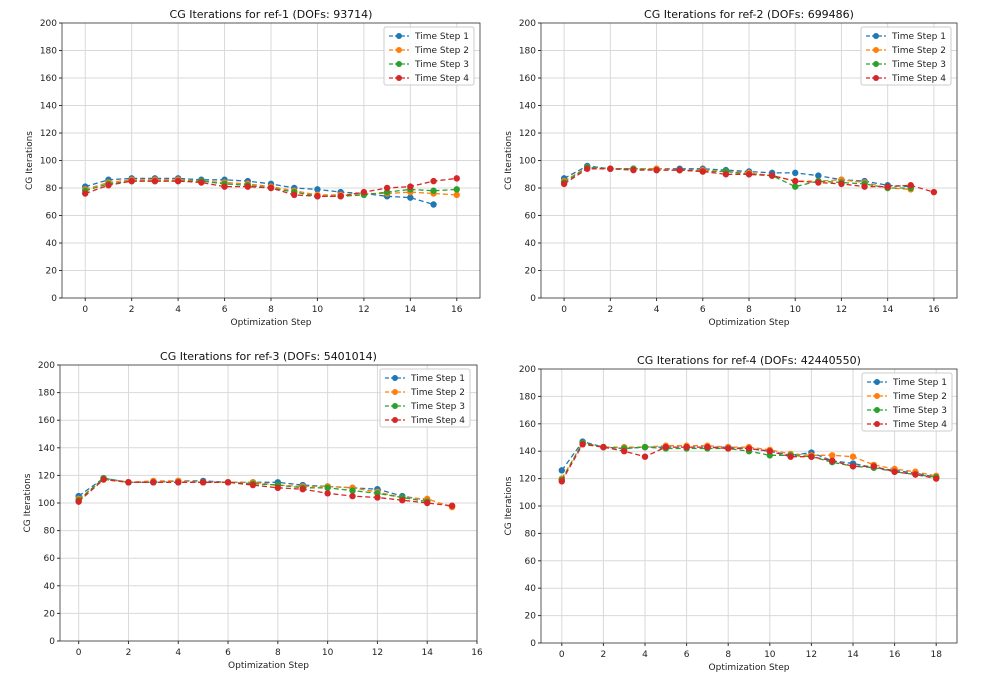  What do you see at coordinates (918, 37) in the screenshot?
I see `legend-label: Time Step 1` at bounding box center [918, 37].